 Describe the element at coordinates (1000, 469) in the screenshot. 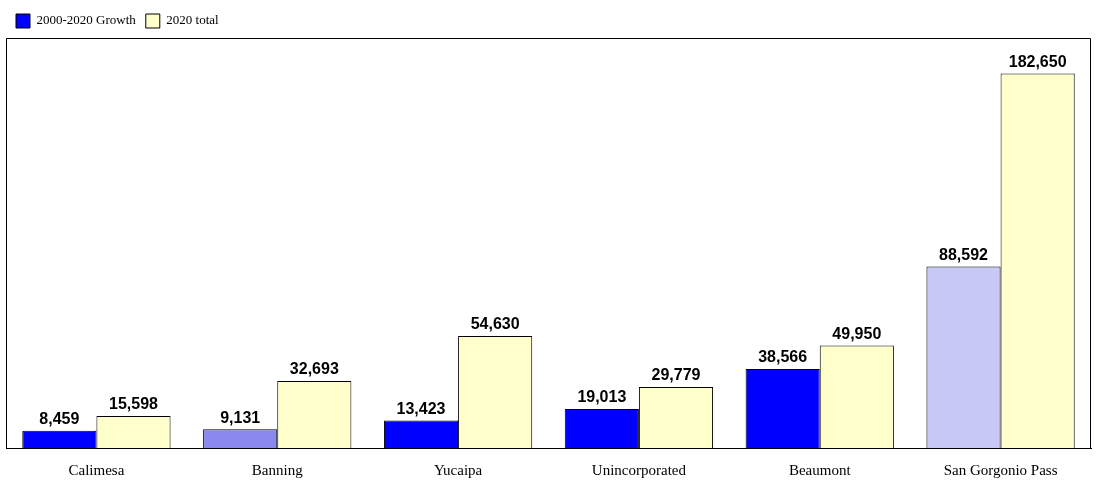

I see `x-tick-label: San Gorgonio Pass` at that location.